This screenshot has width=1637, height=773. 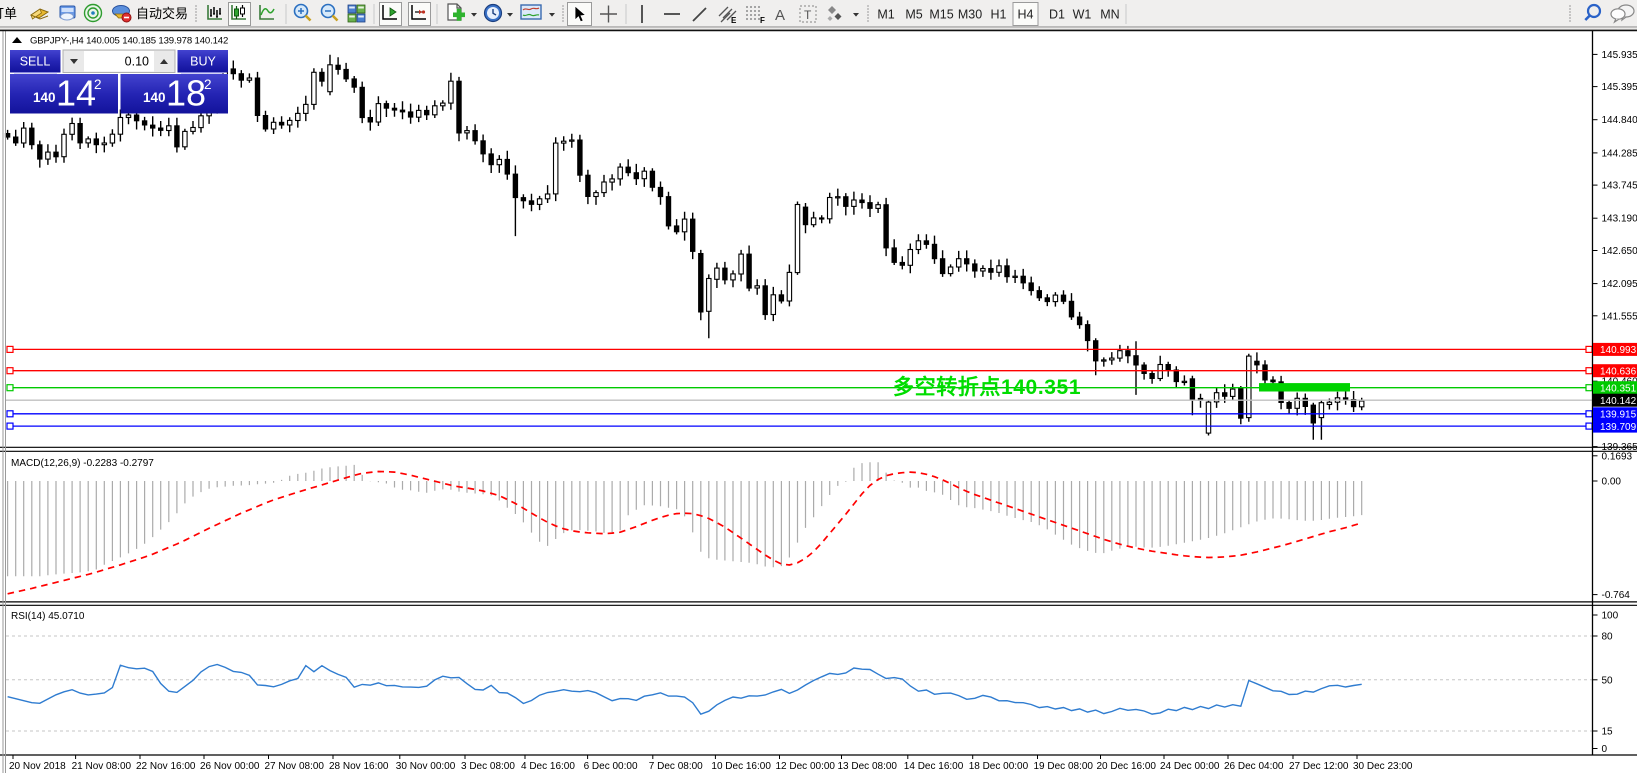 What do you see at coordinates (941, 15) in the screenshot?
I see `svg-text: M15` at bounding box center [941, 15].